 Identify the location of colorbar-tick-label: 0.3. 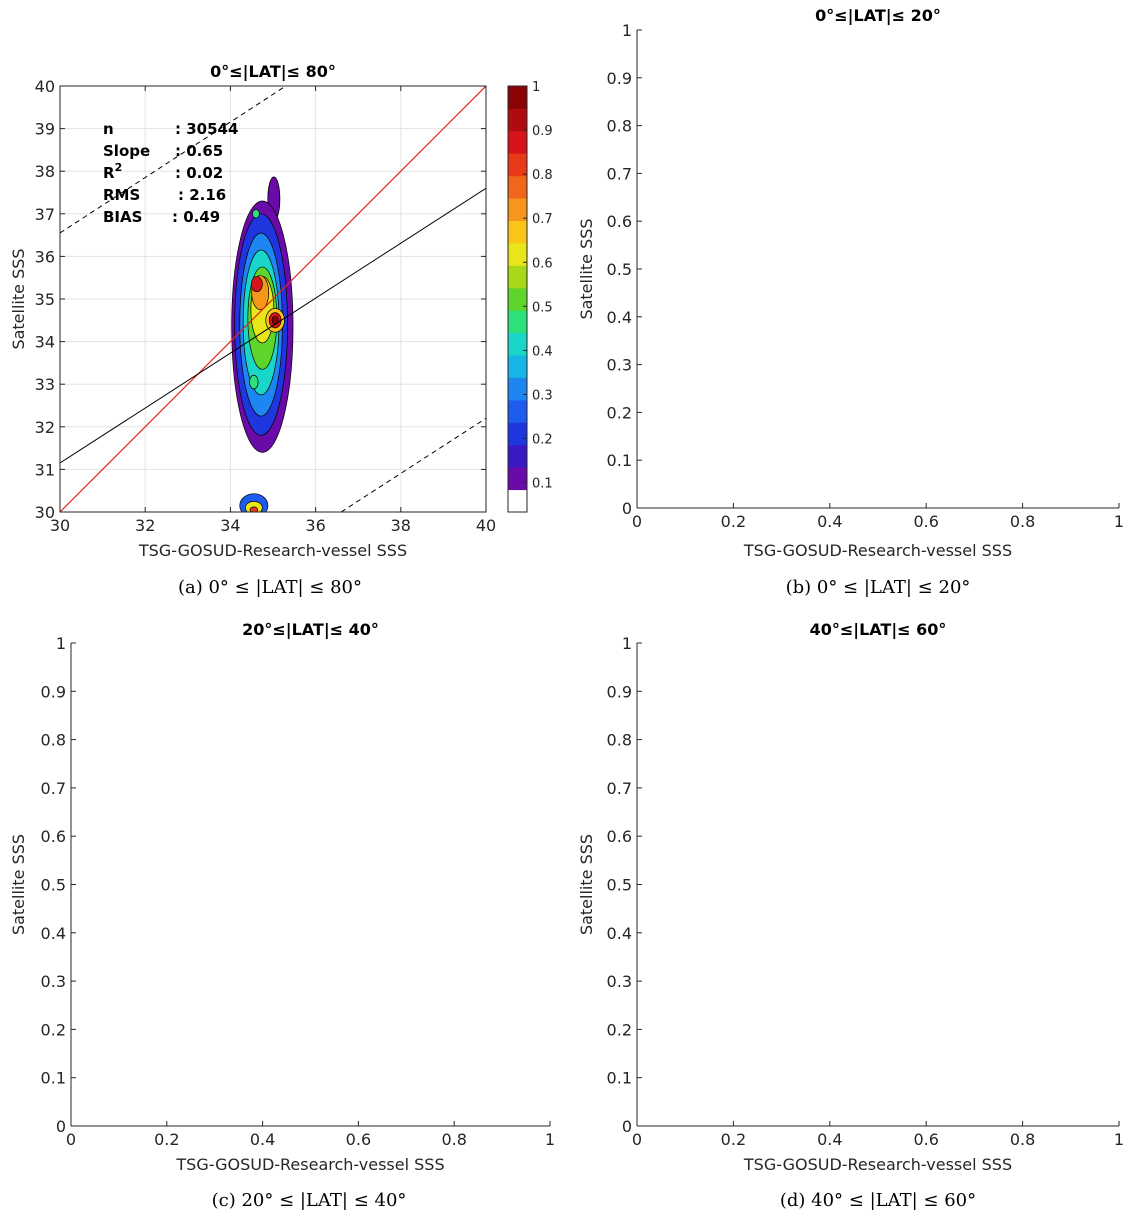
(542, 395).